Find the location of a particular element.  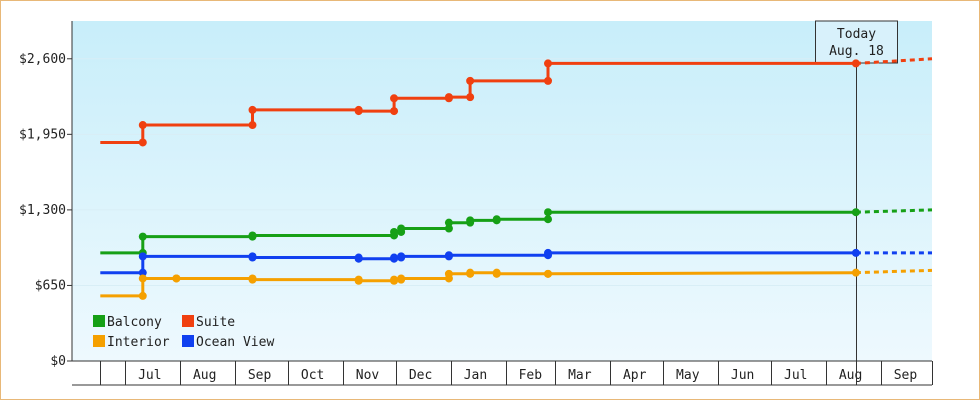

today-date: Aug. 18 is located at coordinates (856, 51).